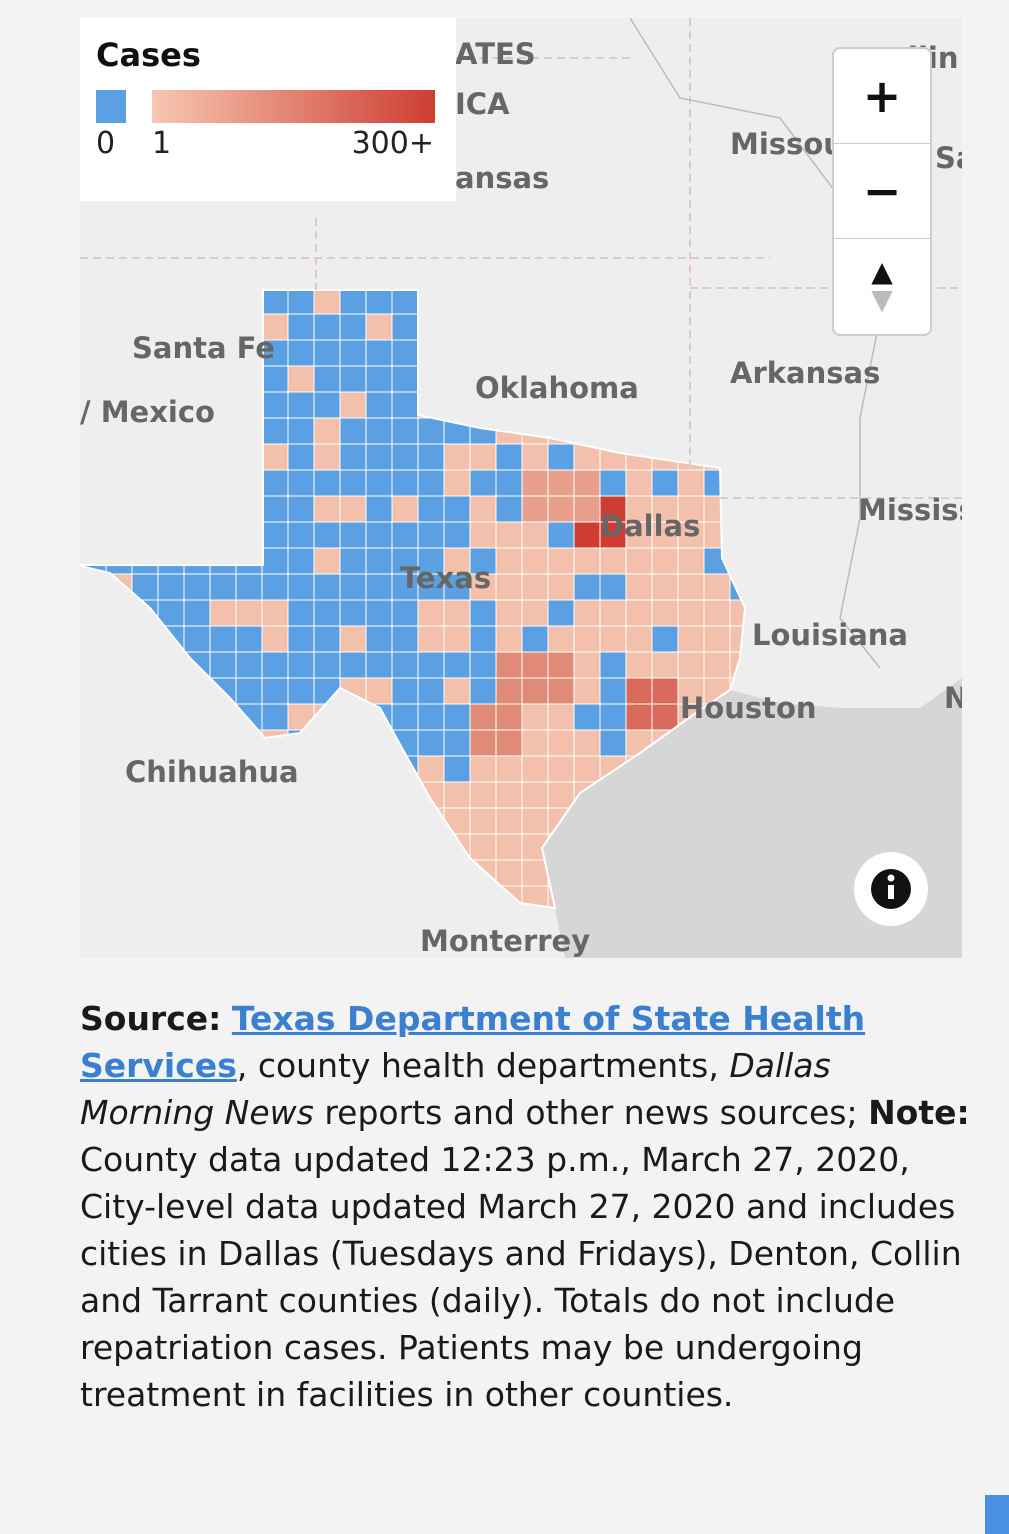 The width and height of the screenshot is (1009, 1534). I want to click on zoom-in: +, so click(882, 96).